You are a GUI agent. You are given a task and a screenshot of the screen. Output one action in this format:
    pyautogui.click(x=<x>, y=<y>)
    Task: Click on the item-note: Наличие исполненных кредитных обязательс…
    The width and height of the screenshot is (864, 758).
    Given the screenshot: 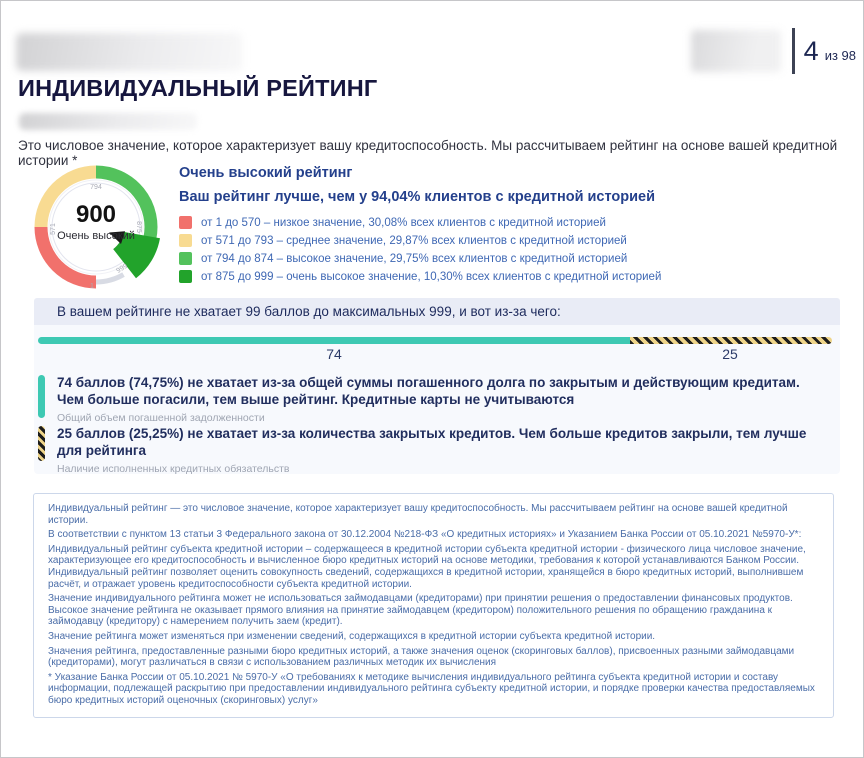 What is the action you would take?
    pyautogui.click(x=173, y=469)
    